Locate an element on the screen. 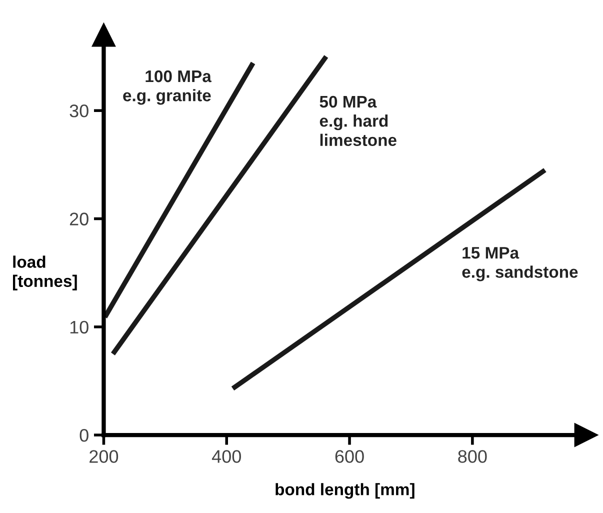 The width and height of the screenshot is (603, 513). series-label: 100 MPa e.g. granite is located at coordinates (167, 87).